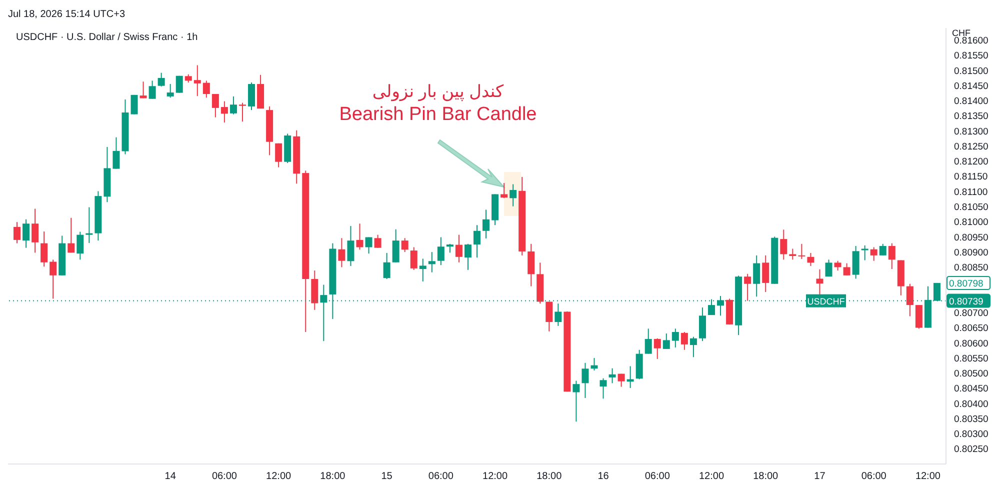  What do you see at coordinates (971, 116) in the screenshot?
I see `y-tick-label: 0.81350` at bounding box center [971, 116].